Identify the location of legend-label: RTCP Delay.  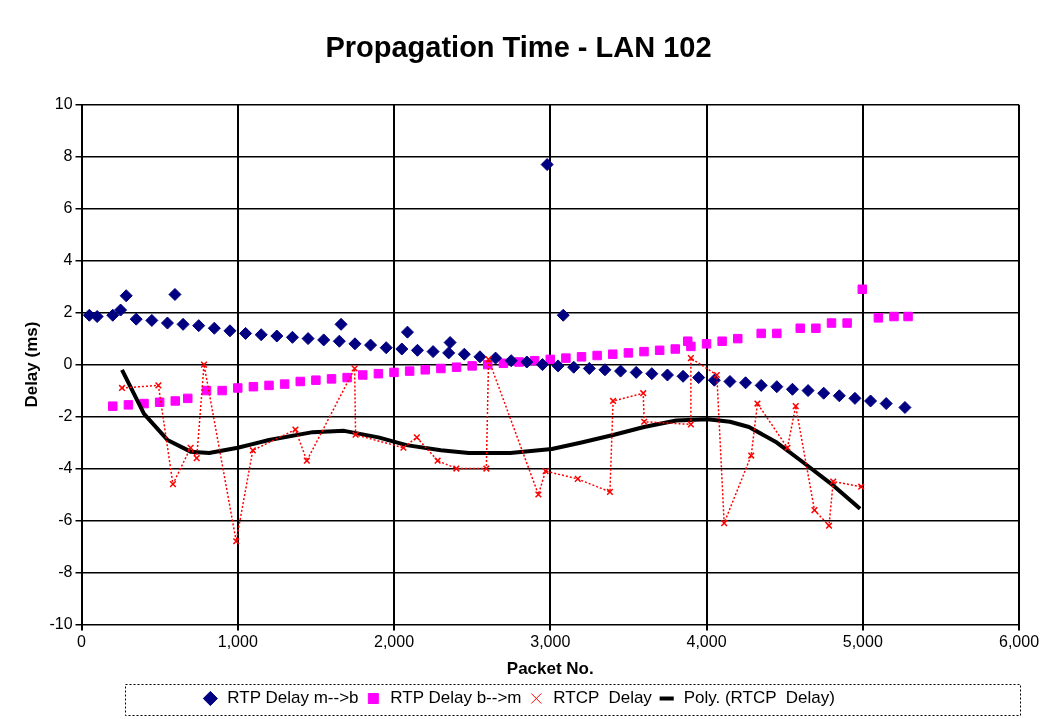
(603, 698).